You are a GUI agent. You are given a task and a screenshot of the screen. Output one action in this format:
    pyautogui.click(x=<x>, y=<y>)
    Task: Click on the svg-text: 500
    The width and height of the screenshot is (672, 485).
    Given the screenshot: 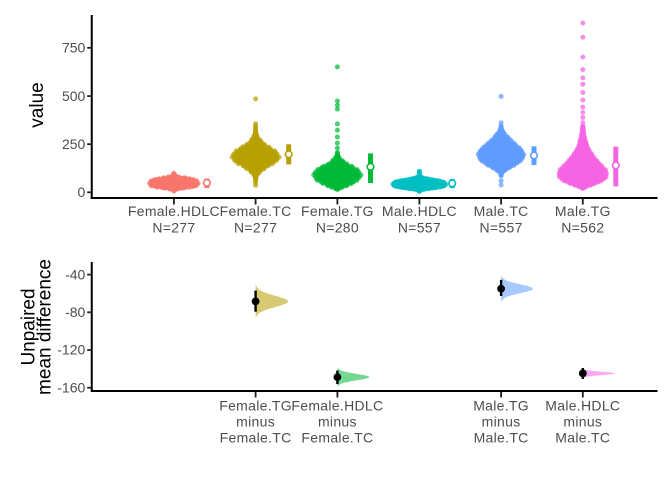 What is the action you would take?
    pyautogui.click(x=74, y=96)
    